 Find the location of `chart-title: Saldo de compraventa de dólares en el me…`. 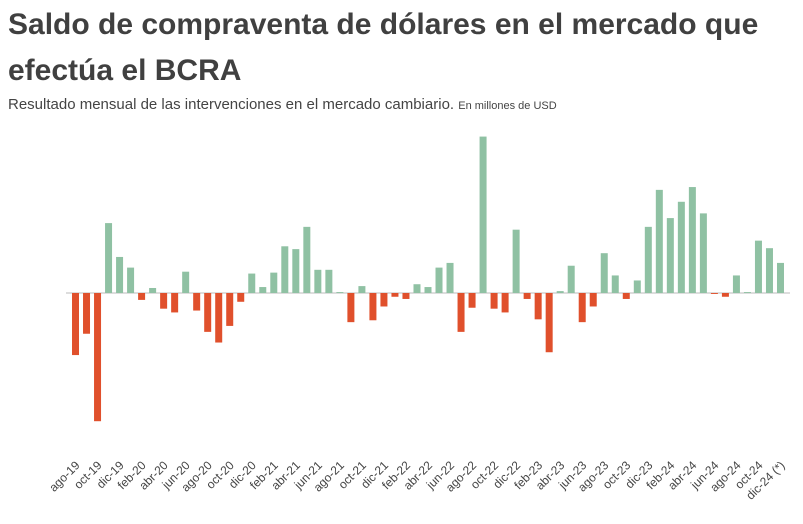

chart-title: Saldo de compraventa de dólares en el me… is located at coordinates (383, 47).